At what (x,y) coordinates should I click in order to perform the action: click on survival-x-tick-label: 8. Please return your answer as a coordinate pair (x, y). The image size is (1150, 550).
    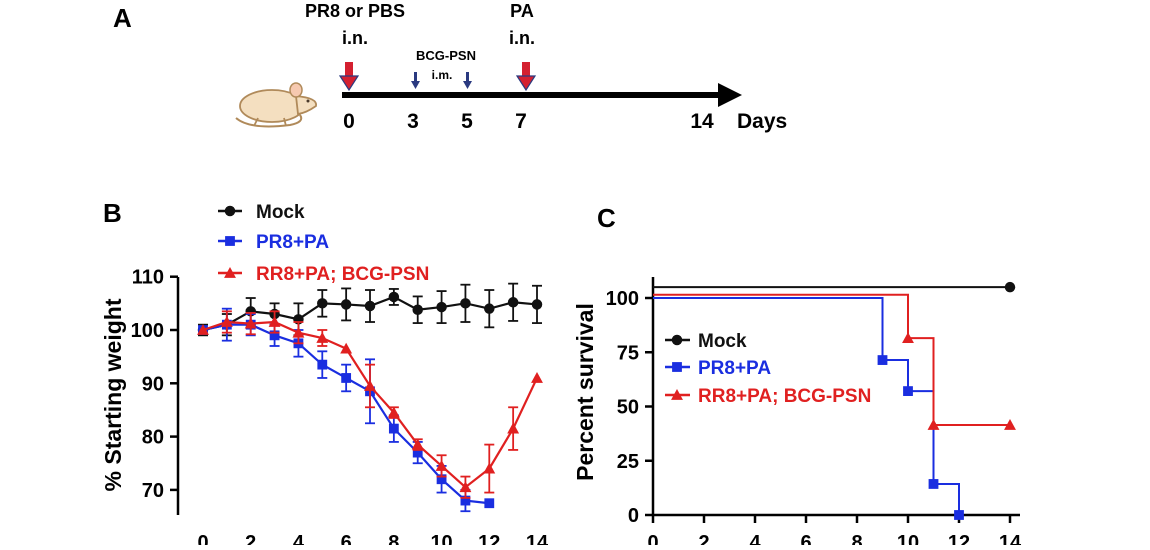
    Looking at the image, I should click on (856, 538).